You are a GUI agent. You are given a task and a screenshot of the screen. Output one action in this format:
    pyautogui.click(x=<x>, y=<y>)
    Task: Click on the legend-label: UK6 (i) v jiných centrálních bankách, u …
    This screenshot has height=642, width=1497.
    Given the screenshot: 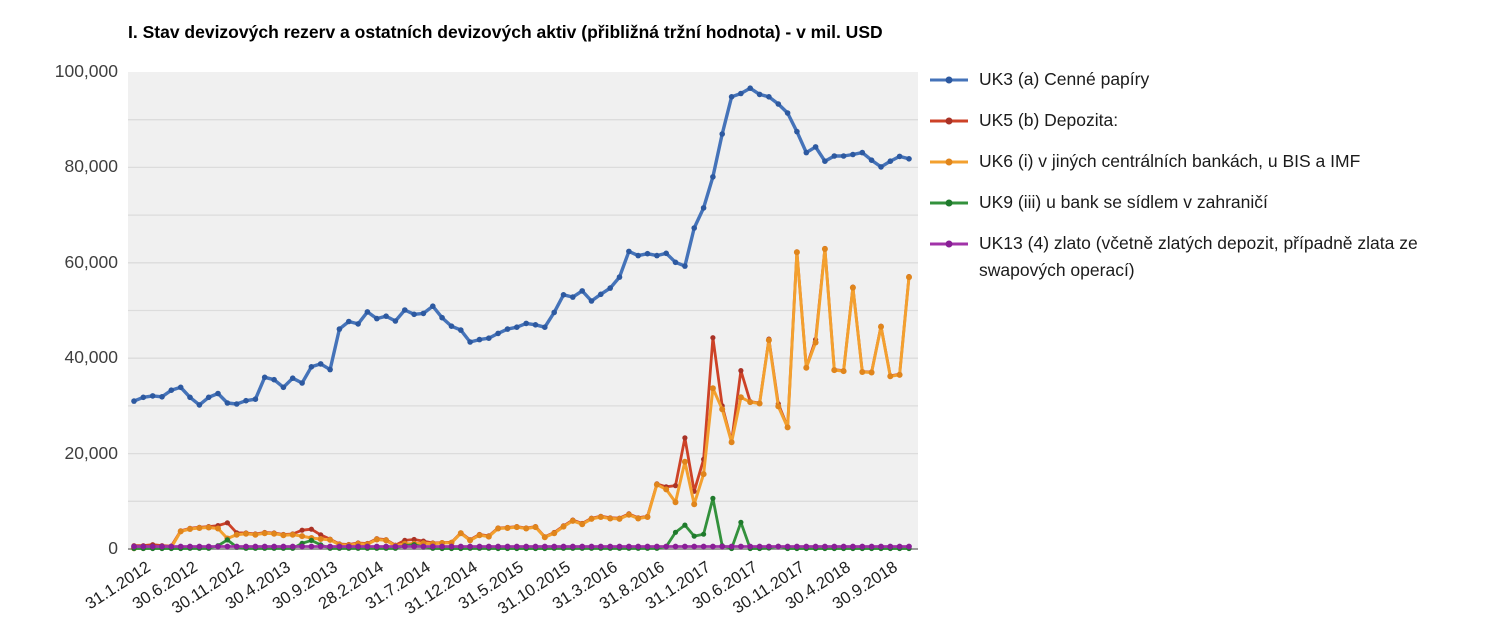 What is the action you would take?
    pyautogui.click(x=1170, y=161)
    